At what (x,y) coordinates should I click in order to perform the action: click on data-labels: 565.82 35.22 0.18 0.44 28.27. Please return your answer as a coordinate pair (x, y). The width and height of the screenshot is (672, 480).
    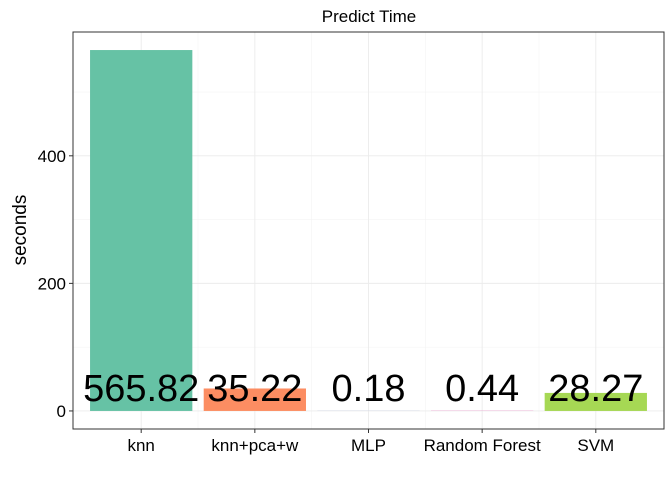
    Looking at the image, I should click on (363, 389).